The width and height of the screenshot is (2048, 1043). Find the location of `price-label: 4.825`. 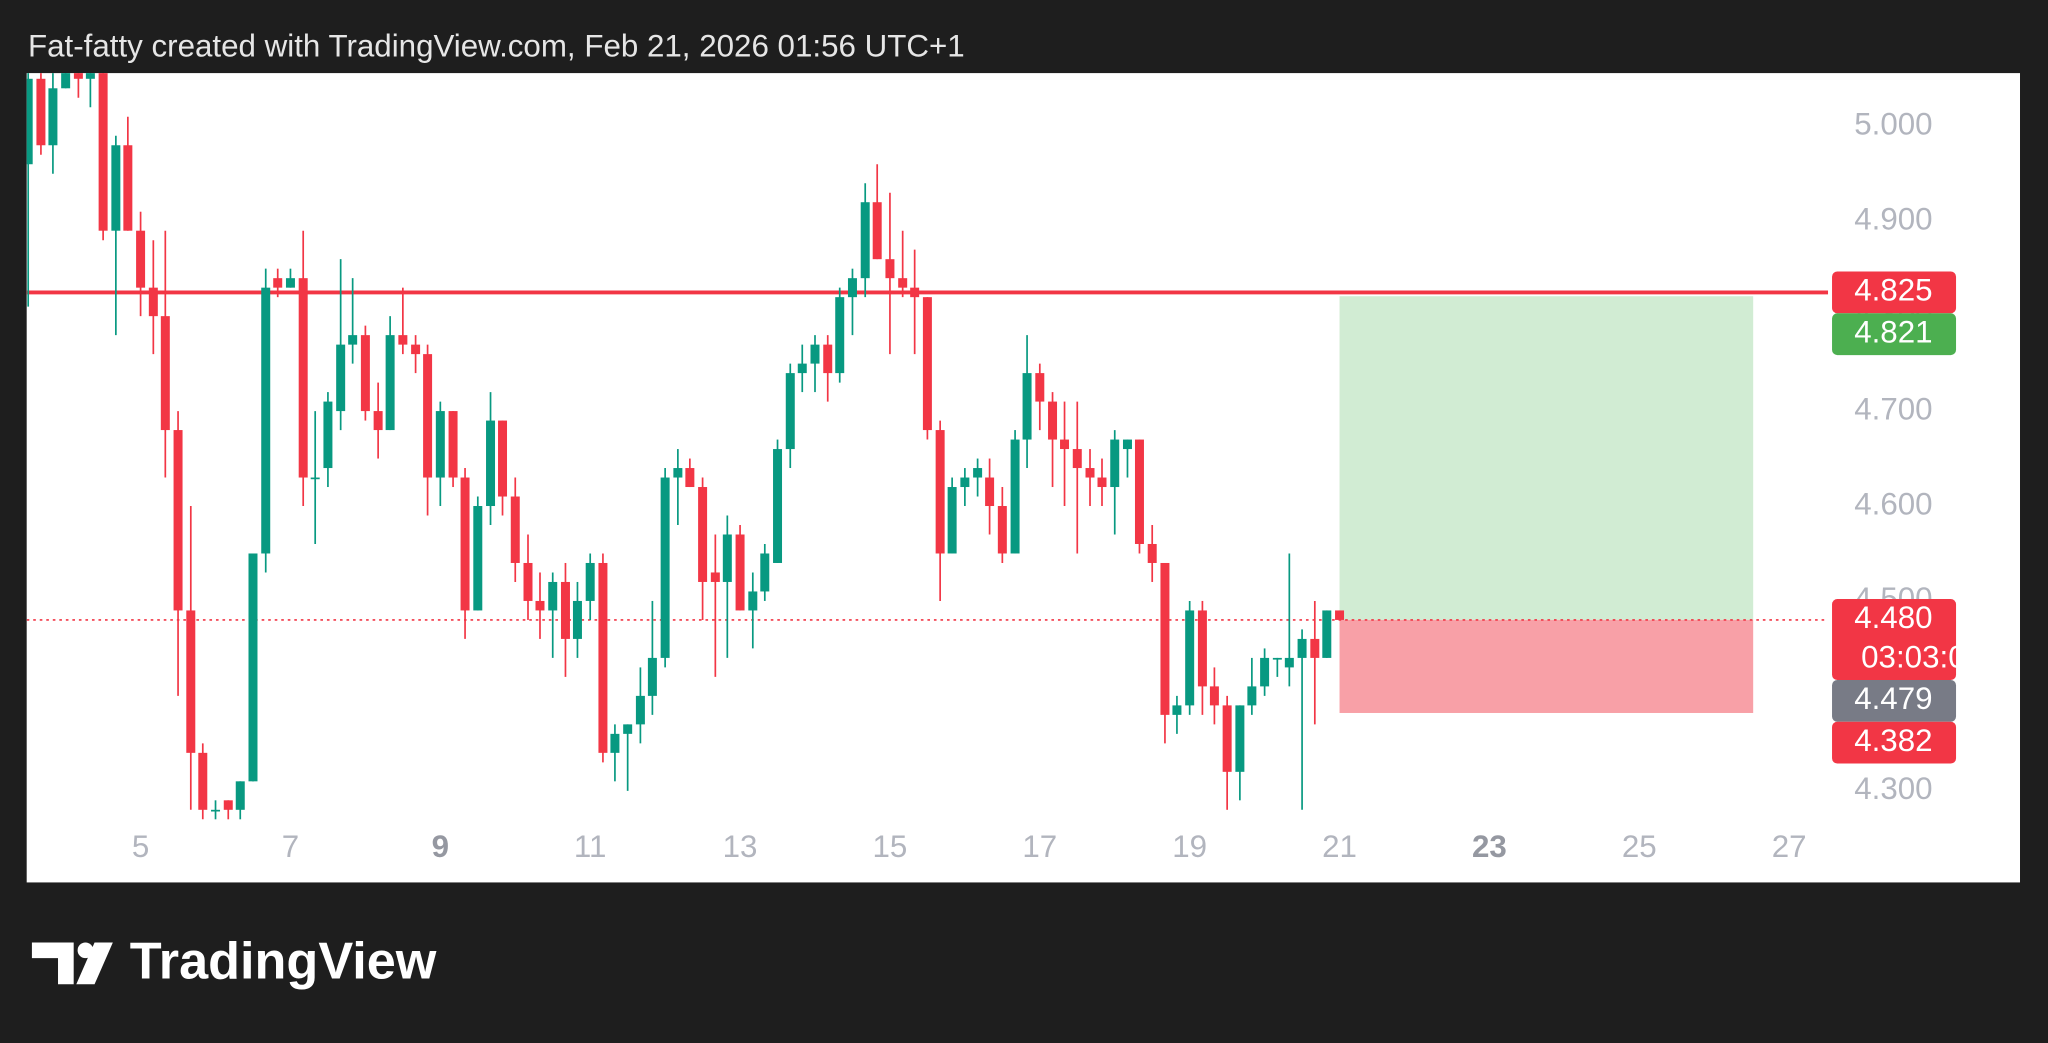

price-label: 4.825 is located at coordinates (1893, 290).